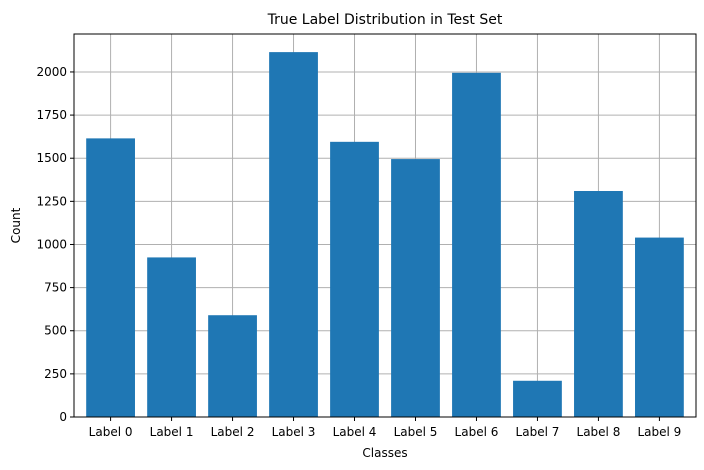 The height and width of the screenshot is (470, 704). Describe the element at coordinates (51, 72) in the screenshot. I see `y-tick-label: 2000` at that location.